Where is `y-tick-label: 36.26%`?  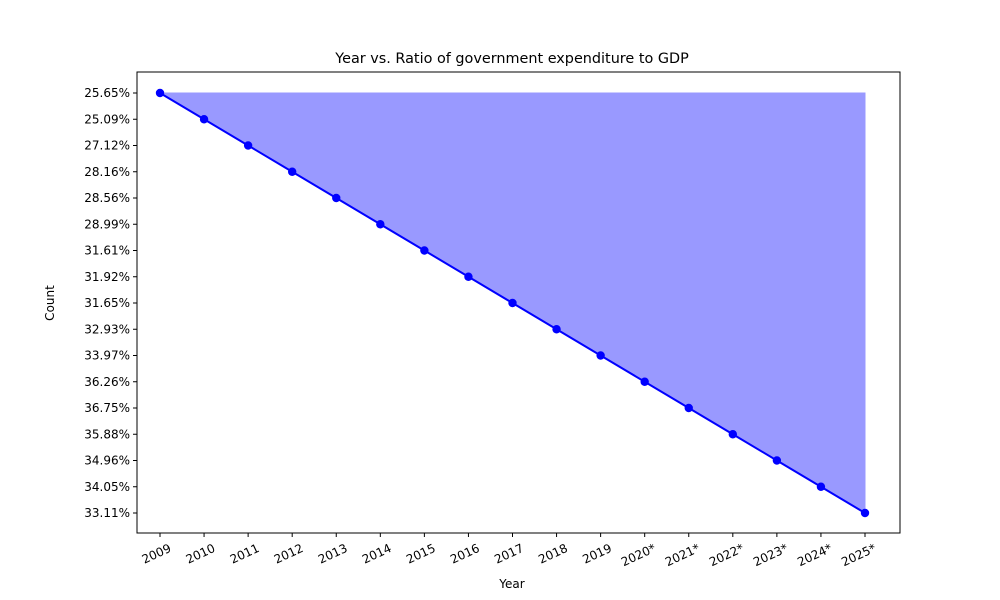 y-tick-label: 36.26% is located at coordinates (107, 382).